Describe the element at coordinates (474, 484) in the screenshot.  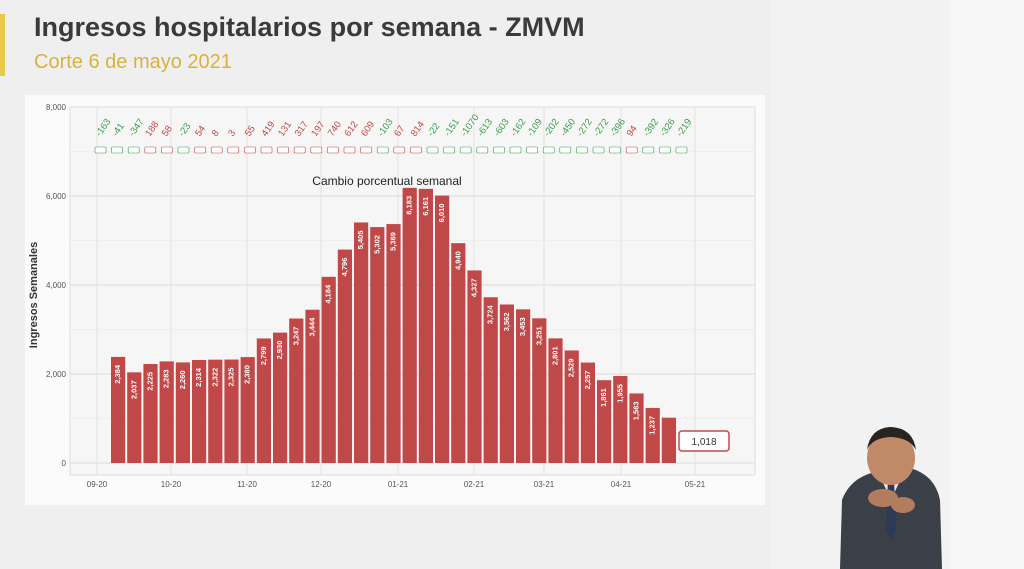
I see `x-tick-label: 02-21` at that location.